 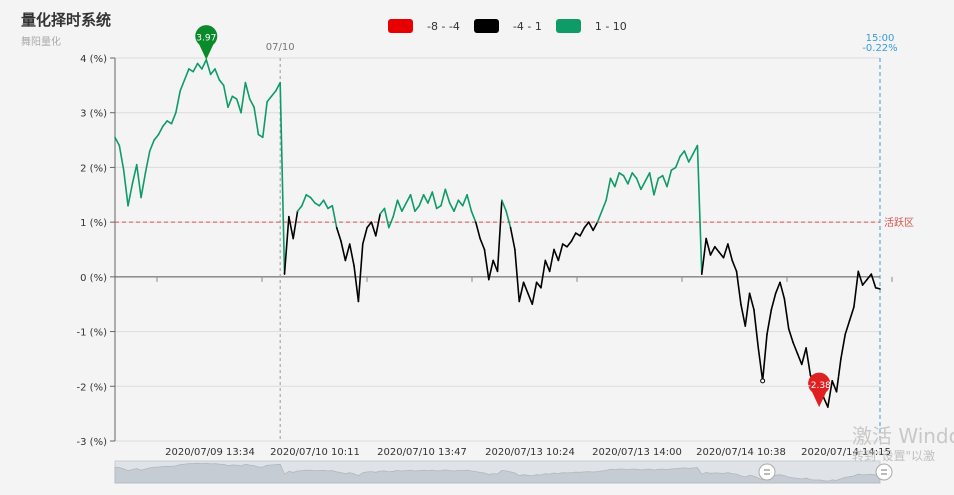 What do you see at coordinates (884, 472) in the screenshot?
I see `zoom-handle-right` at bounding box center [884, 472].